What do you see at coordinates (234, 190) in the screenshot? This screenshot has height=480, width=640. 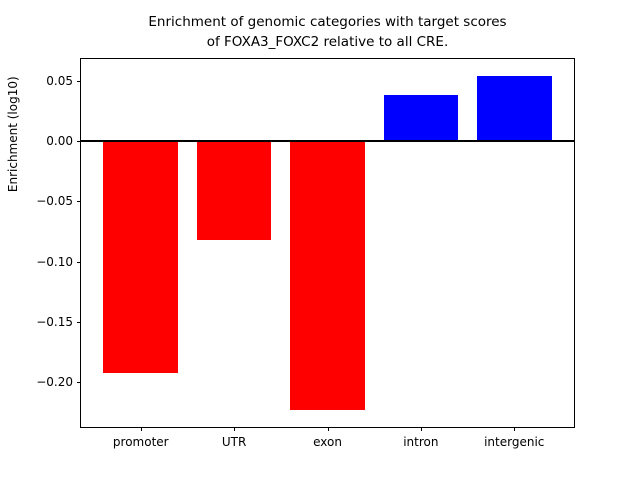 I see `bar-UTR` at bounding box center [234, 190].